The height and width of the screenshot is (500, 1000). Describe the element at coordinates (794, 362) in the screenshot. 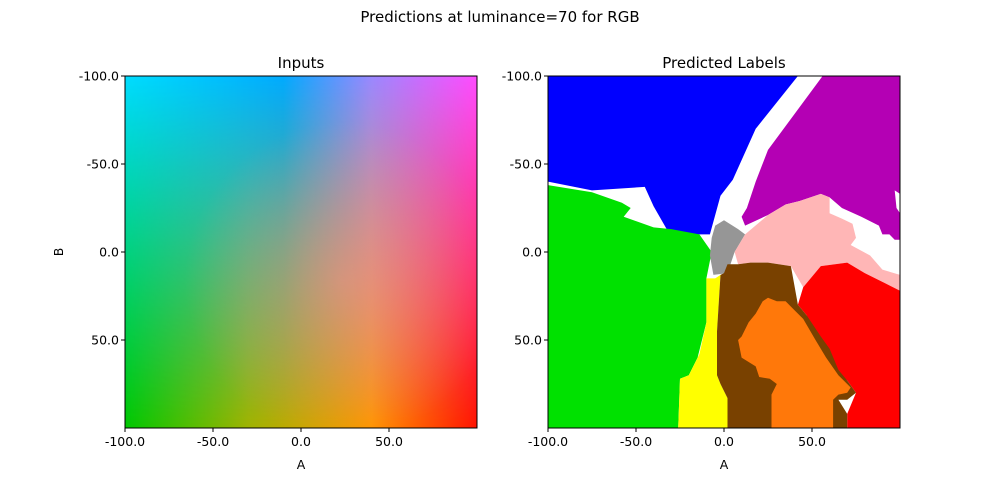

I see `region-orange` at that location.